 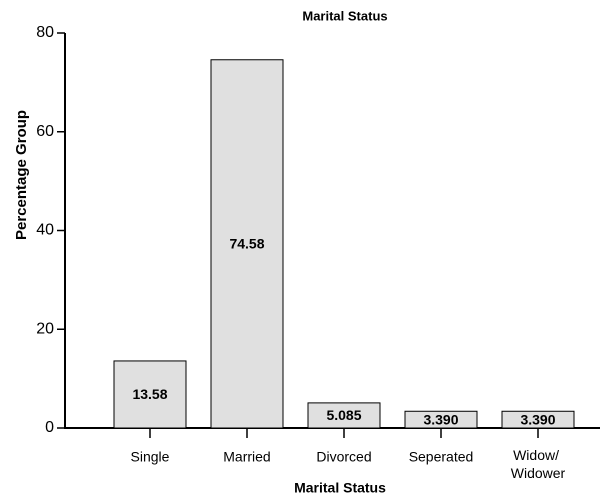 I want to click on x-tick-label: Seperated, so click(x=441, y=457).